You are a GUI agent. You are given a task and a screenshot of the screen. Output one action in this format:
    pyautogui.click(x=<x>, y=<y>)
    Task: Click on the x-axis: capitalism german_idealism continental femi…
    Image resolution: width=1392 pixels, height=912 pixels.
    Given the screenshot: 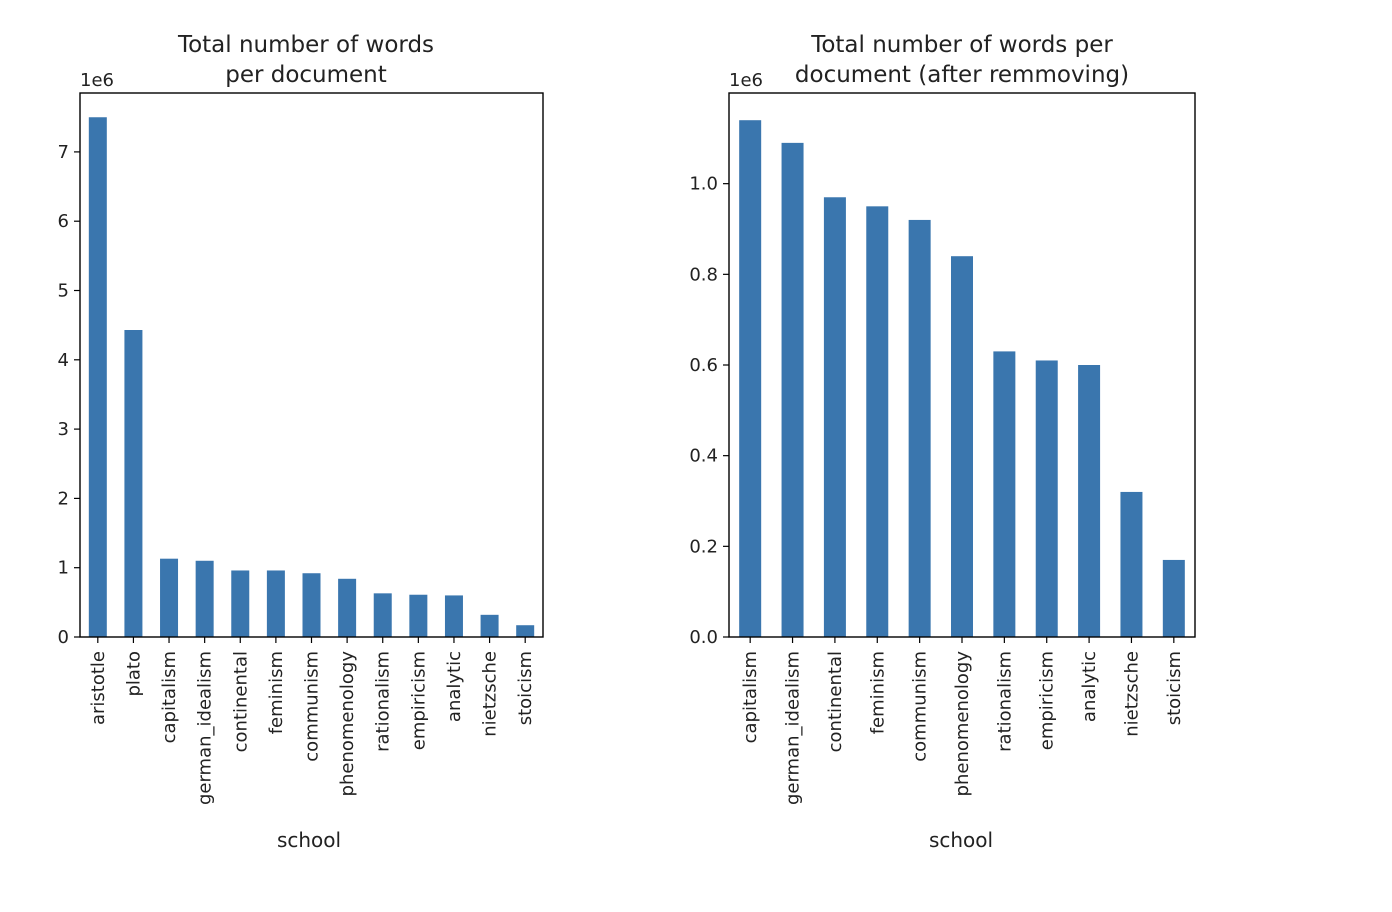 What is the action you would take?
    pyautogui.click(x=962, y=721)
    